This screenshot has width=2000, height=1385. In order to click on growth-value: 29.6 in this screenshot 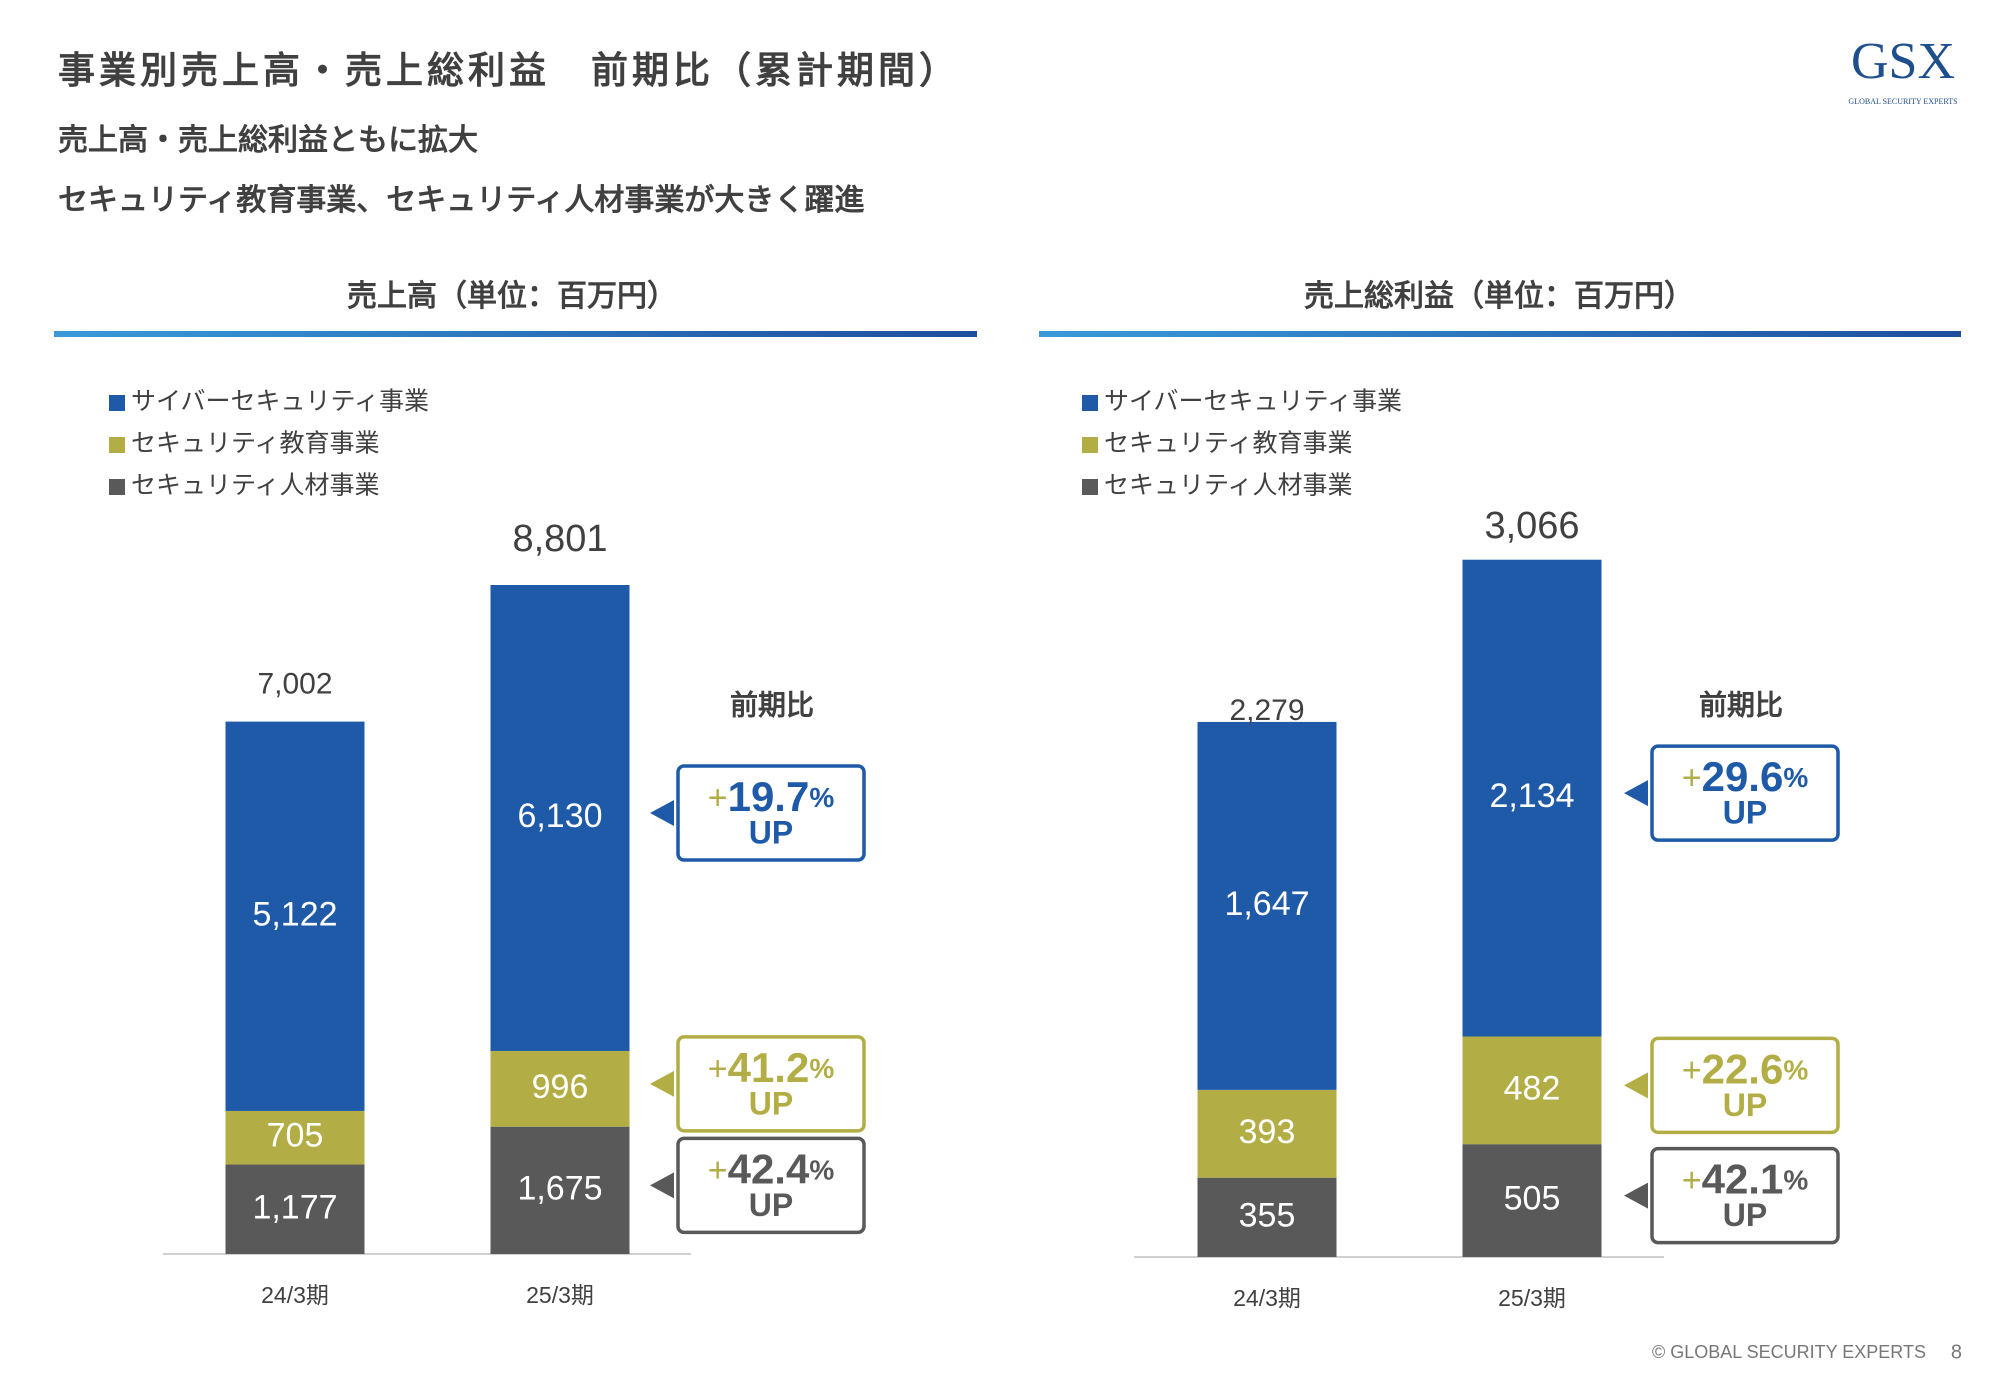, I will do `click(1743, 776)`.